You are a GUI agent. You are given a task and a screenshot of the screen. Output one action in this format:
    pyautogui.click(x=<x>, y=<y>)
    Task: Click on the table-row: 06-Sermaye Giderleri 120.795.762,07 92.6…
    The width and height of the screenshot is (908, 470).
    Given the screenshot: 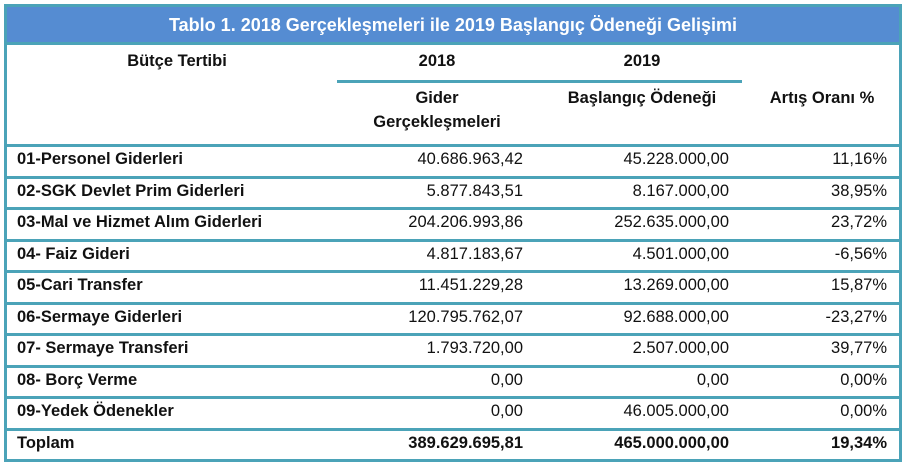 What is the action you would take?
    pyautogui.click(x=453, y=317)
    